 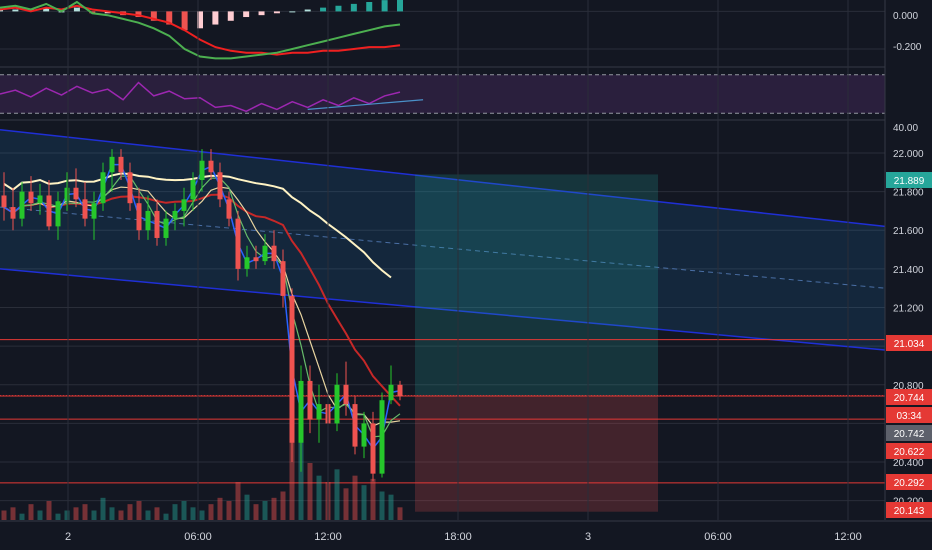 I want to click on mid-red-price-tag, so click(x=909, y=451).